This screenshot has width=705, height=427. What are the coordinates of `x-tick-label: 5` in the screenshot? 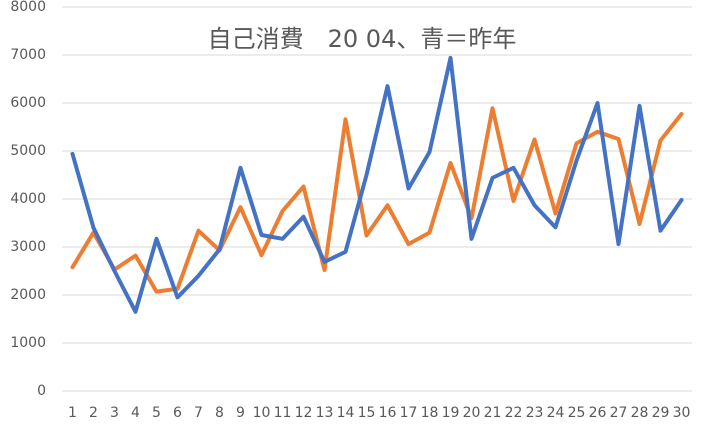 It's located at (156, 413).